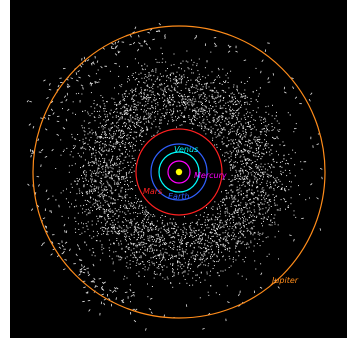 The image size is (355, 338). Describe the element at coordinates (178, 196) in the screenshot. I see `earth-label: Earth` at that location.